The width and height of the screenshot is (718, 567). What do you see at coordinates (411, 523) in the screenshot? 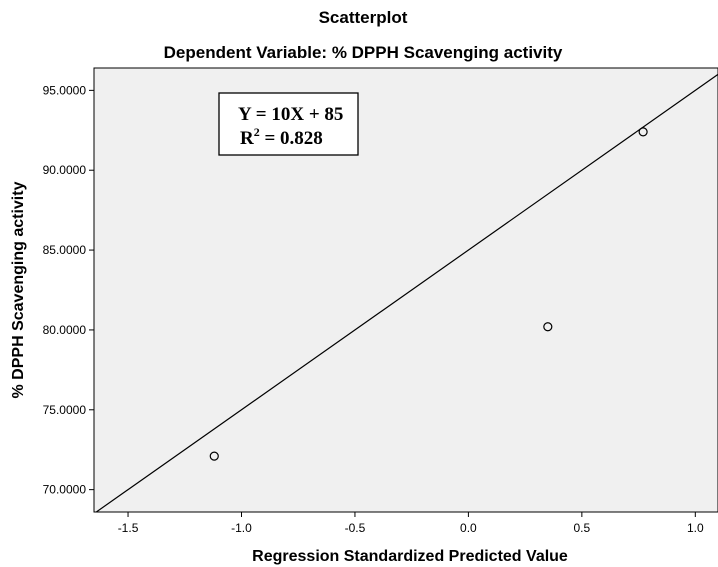
I see `x-axis-ticks: -1.5 -1.0 -0.5 0.0 0.5 1.0` at bounding box center [411, 523].